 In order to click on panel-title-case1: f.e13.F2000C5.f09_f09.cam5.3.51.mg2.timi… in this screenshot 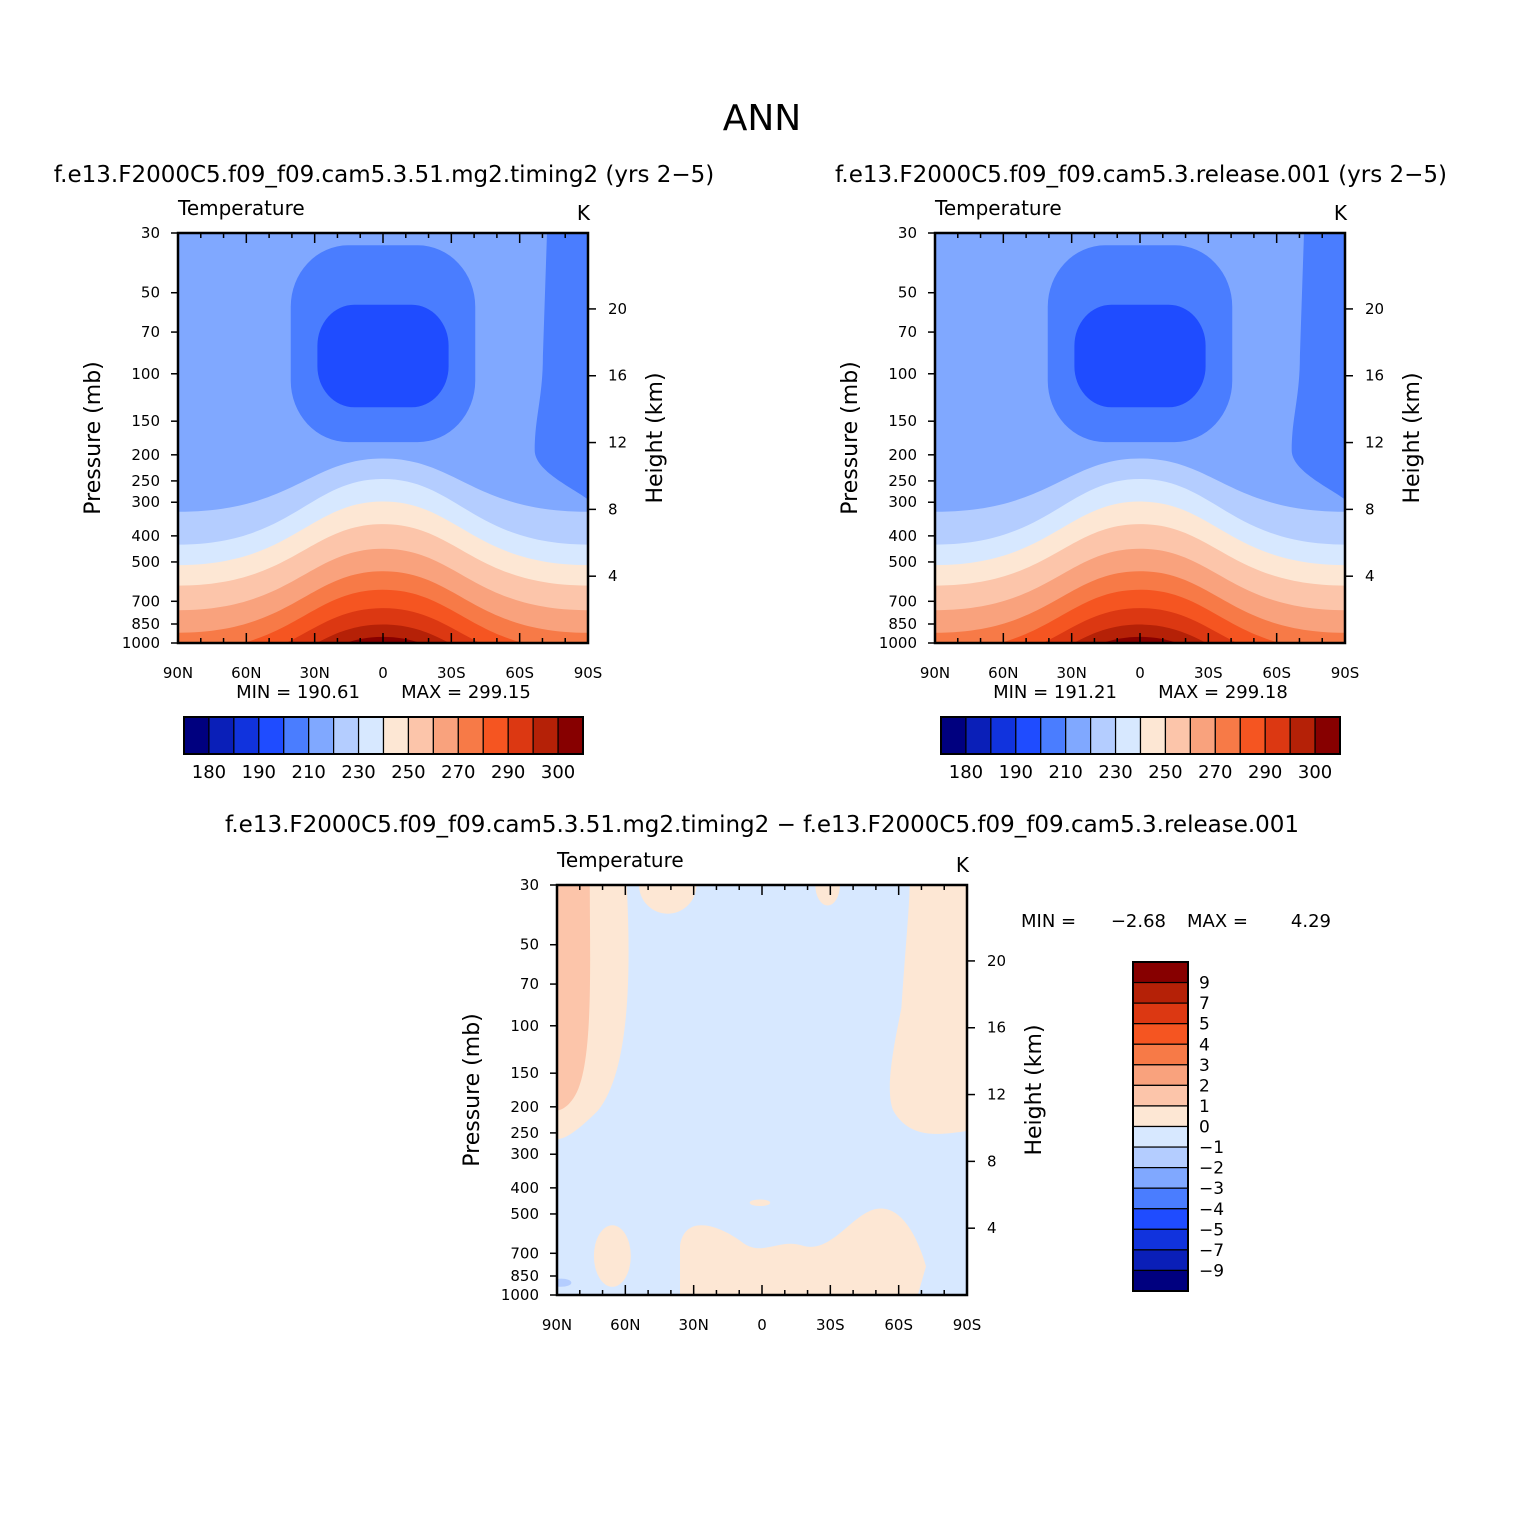, I will do `click(384, 175)`.